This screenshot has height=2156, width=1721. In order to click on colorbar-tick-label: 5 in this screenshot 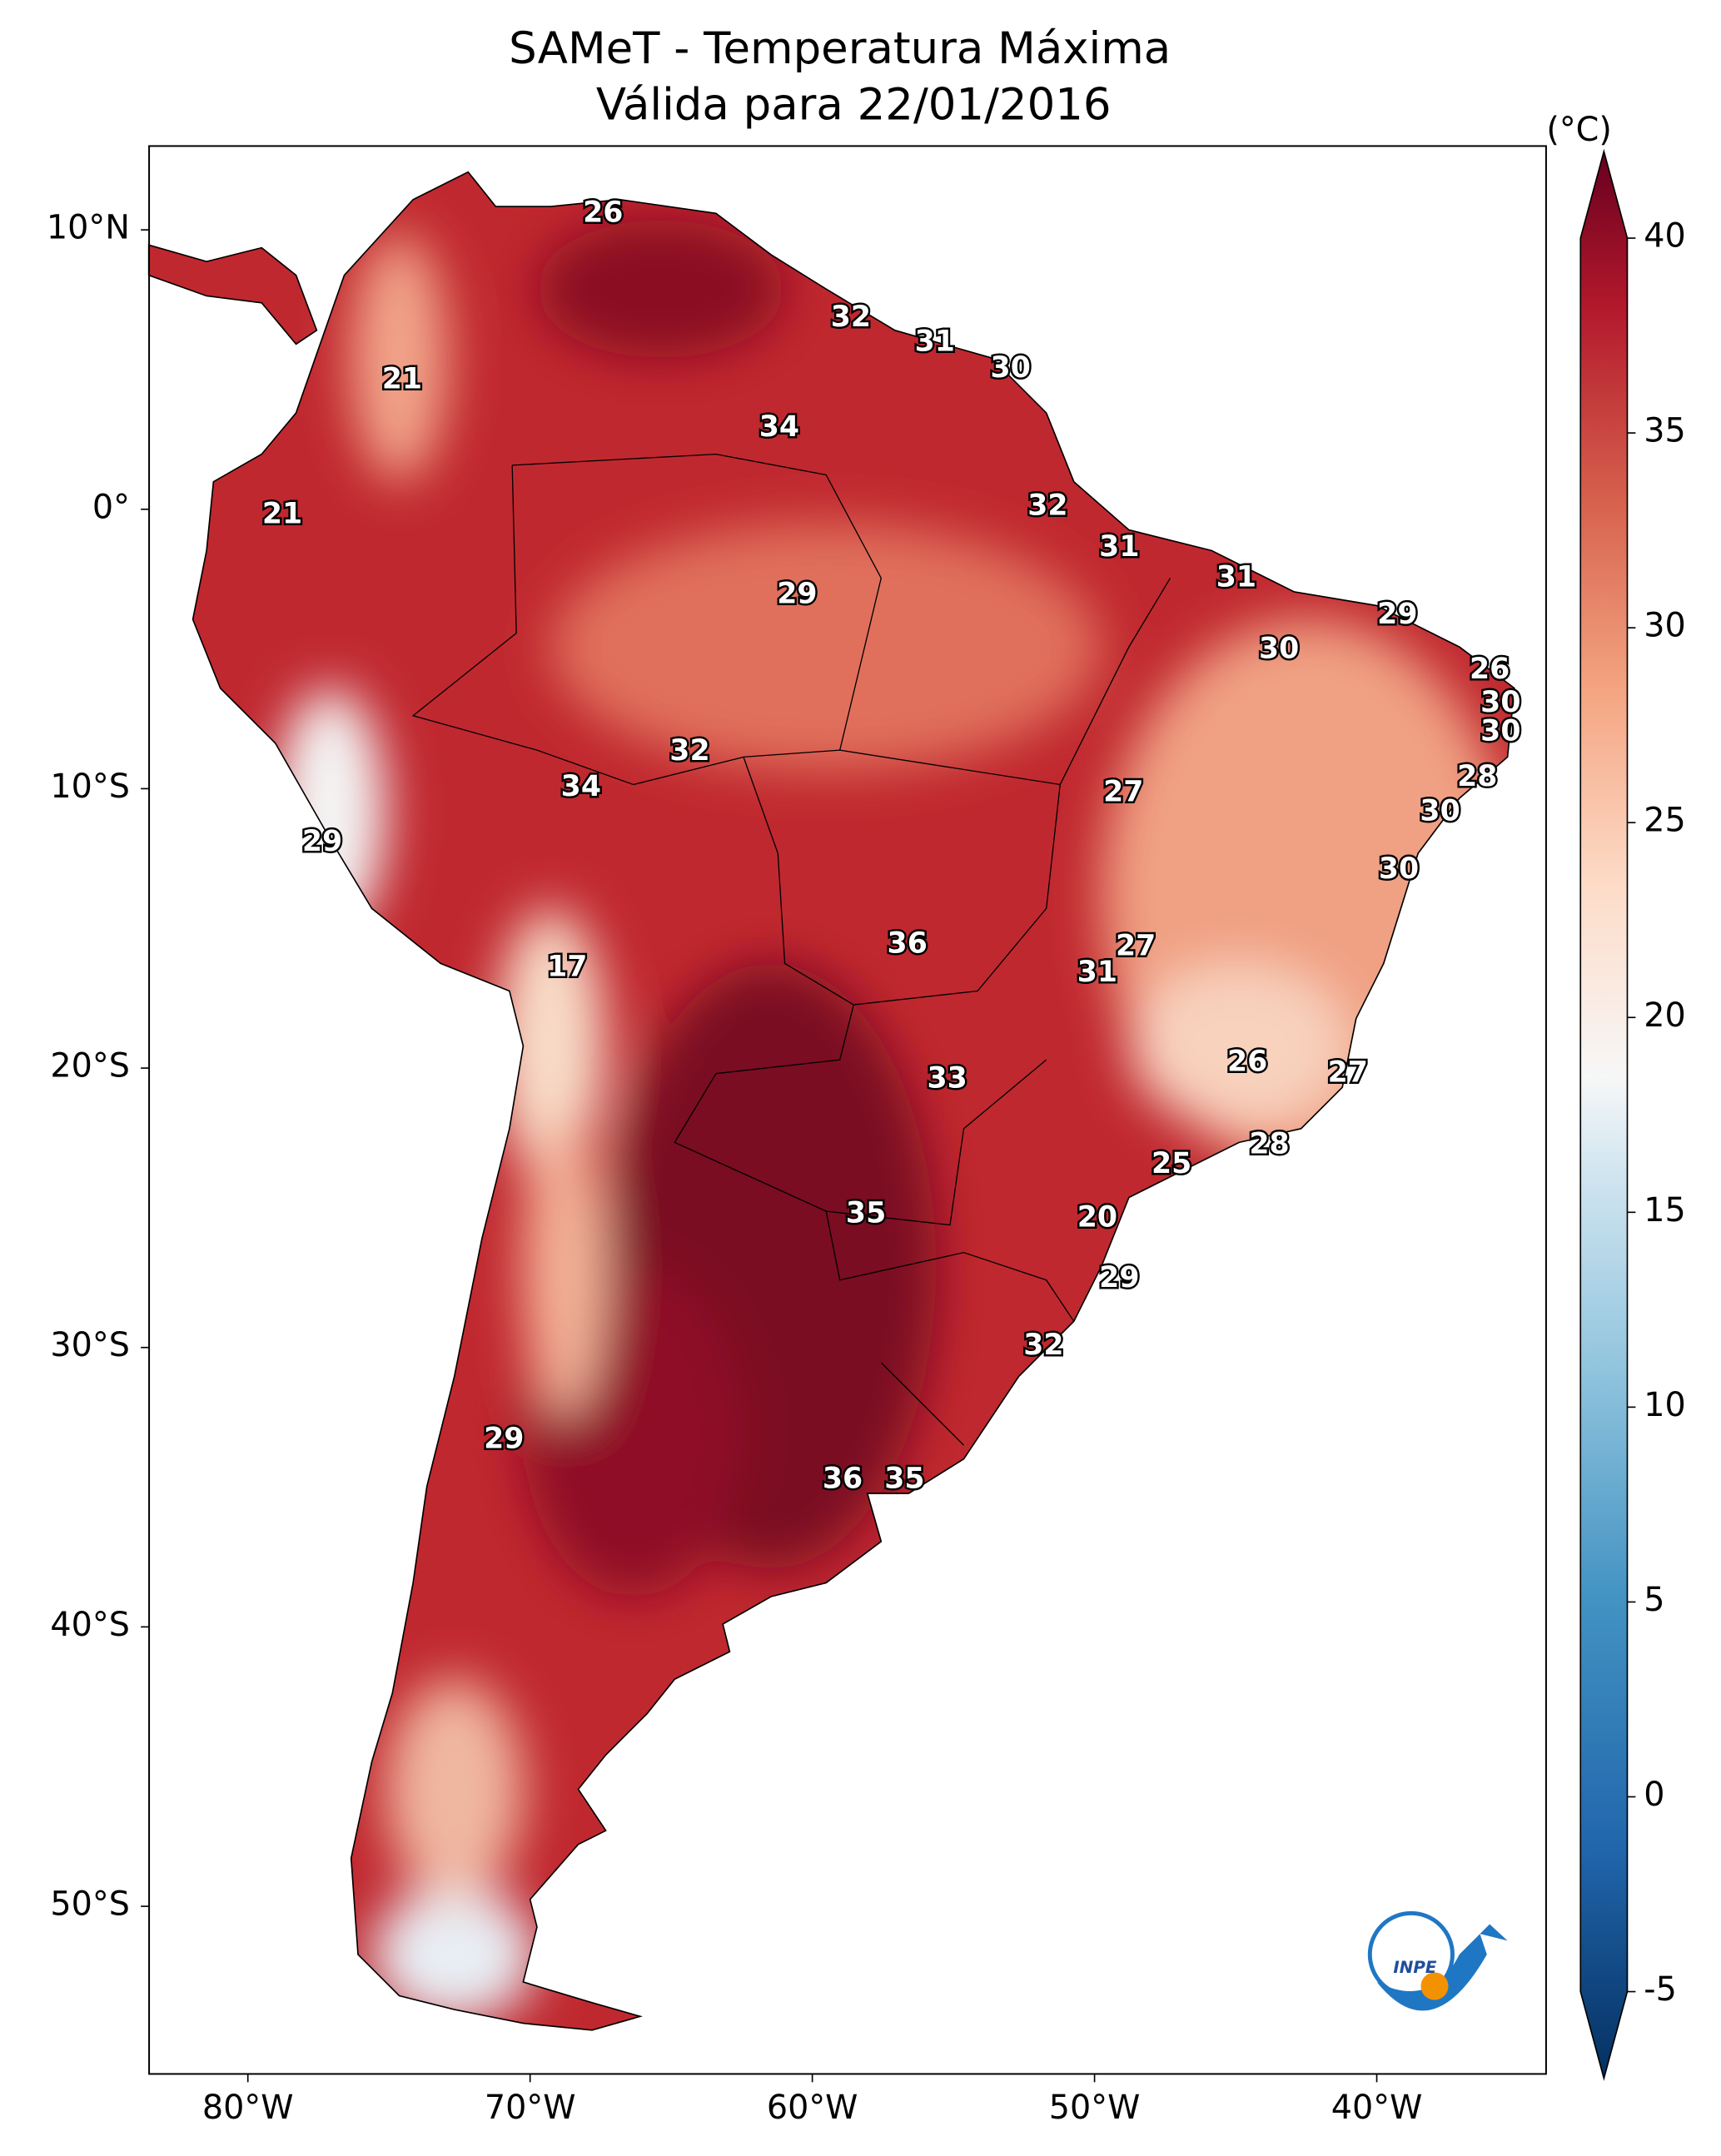, I will do `click(1654, 1600)`.